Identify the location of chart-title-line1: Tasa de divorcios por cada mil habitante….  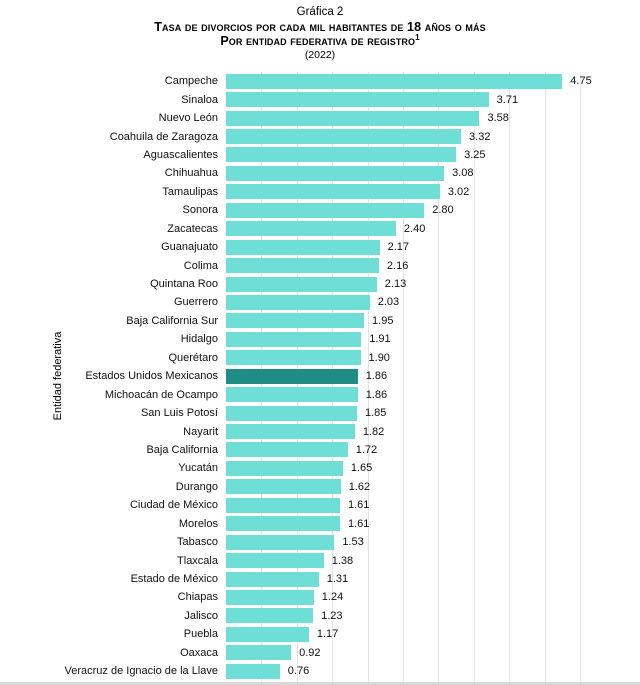
(320, 27).